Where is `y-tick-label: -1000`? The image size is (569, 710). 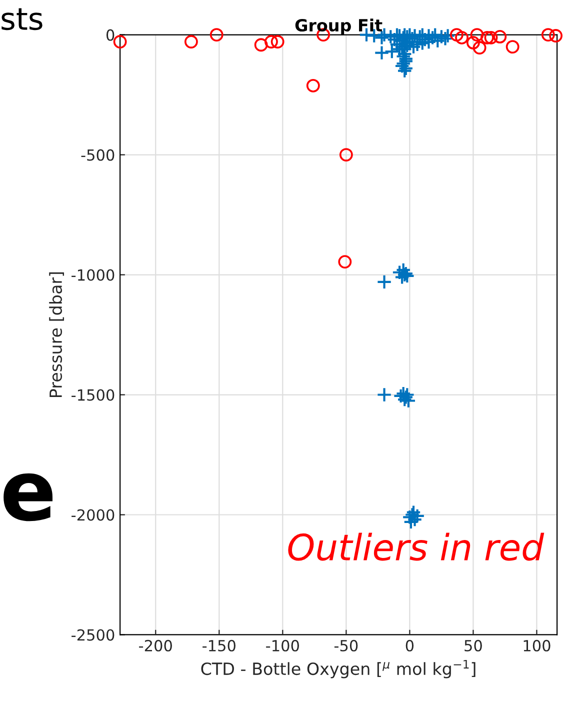 y-tick-label: -1000 is located at coordinates (93, 275).